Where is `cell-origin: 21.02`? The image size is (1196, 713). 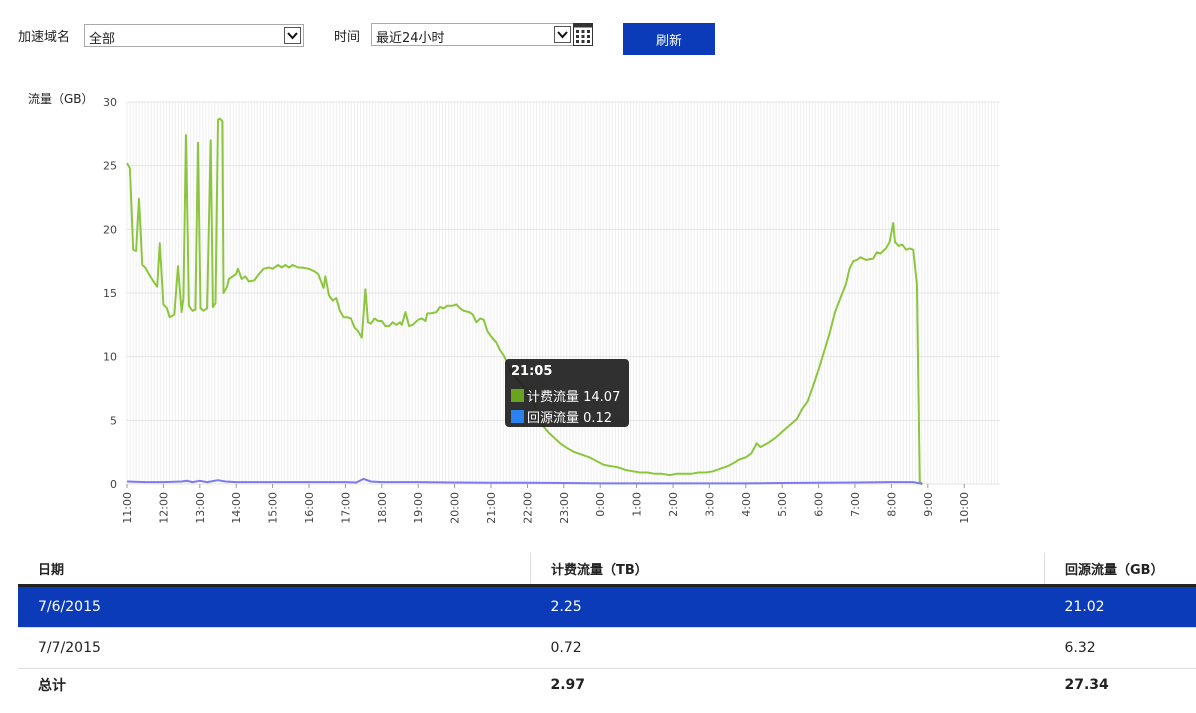
cell-origin: 21.02 is located at coordinates (1120, 606).